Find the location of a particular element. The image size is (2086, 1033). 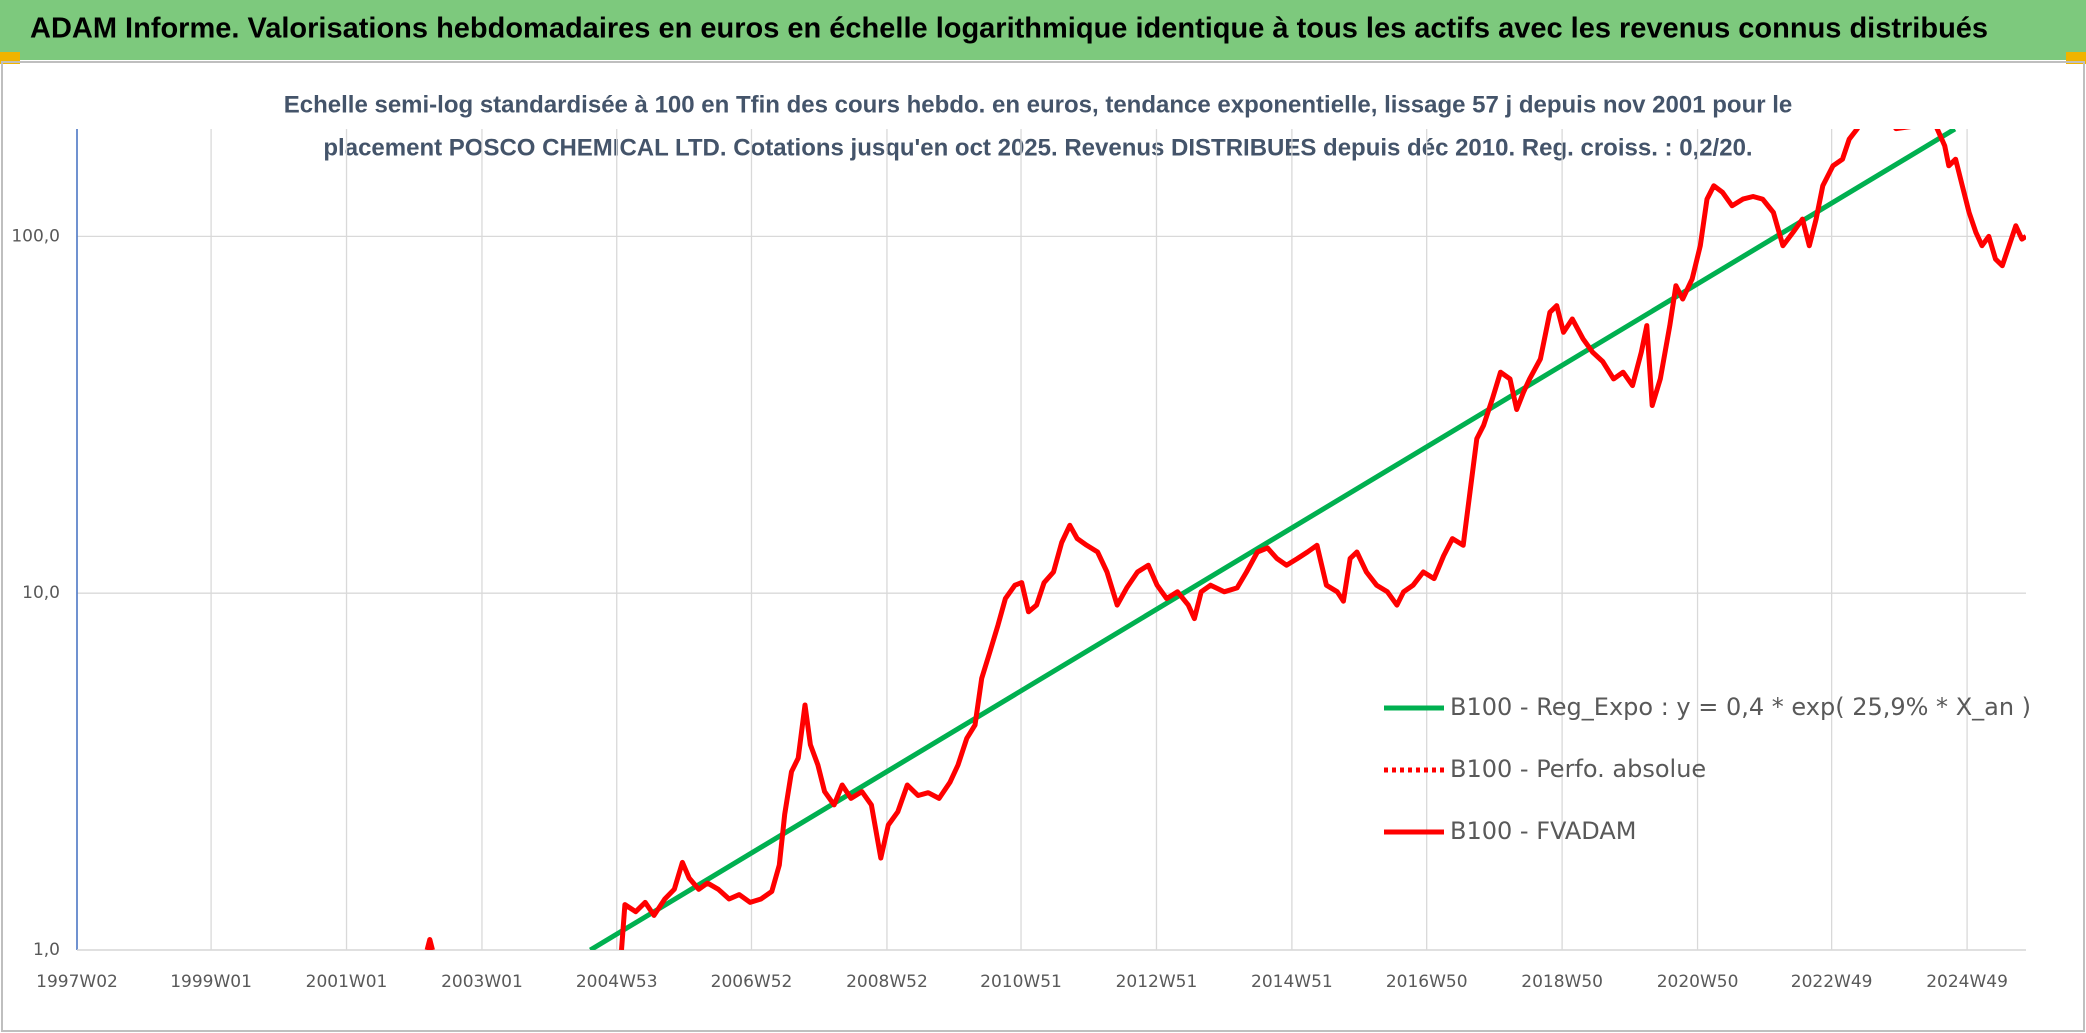

legend-label: B100 - FVADAM is located at coordinates (1543, 831).